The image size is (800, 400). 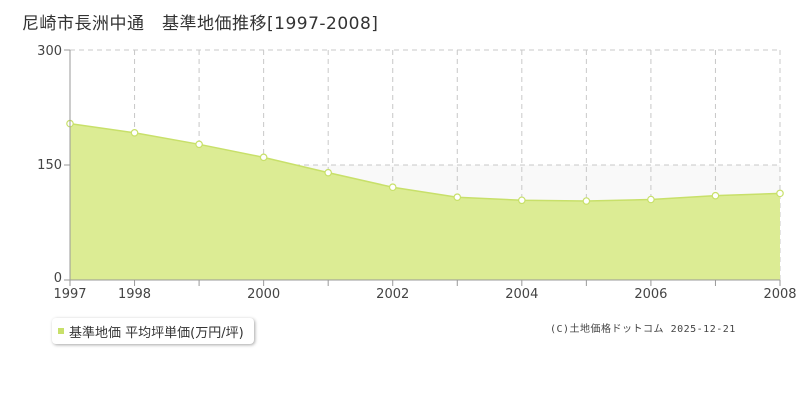 What do you see at coordinates (643, 329) in the screenshot?
I see `credit-text: (C)土地価格ドットコム 2025-12-21` at bounding box center [643, 329].